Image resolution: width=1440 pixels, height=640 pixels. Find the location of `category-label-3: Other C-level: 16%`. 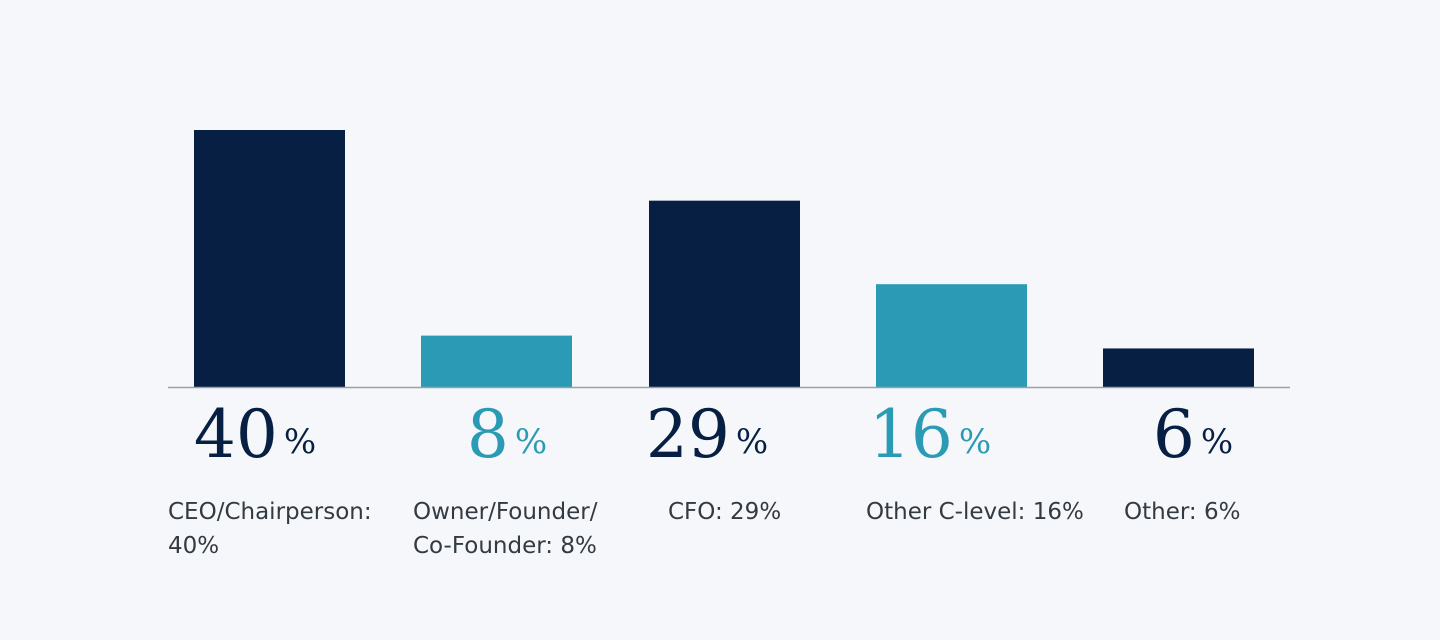

category-label-3: Other C-level: 16% is located at coordinates (975, 512).